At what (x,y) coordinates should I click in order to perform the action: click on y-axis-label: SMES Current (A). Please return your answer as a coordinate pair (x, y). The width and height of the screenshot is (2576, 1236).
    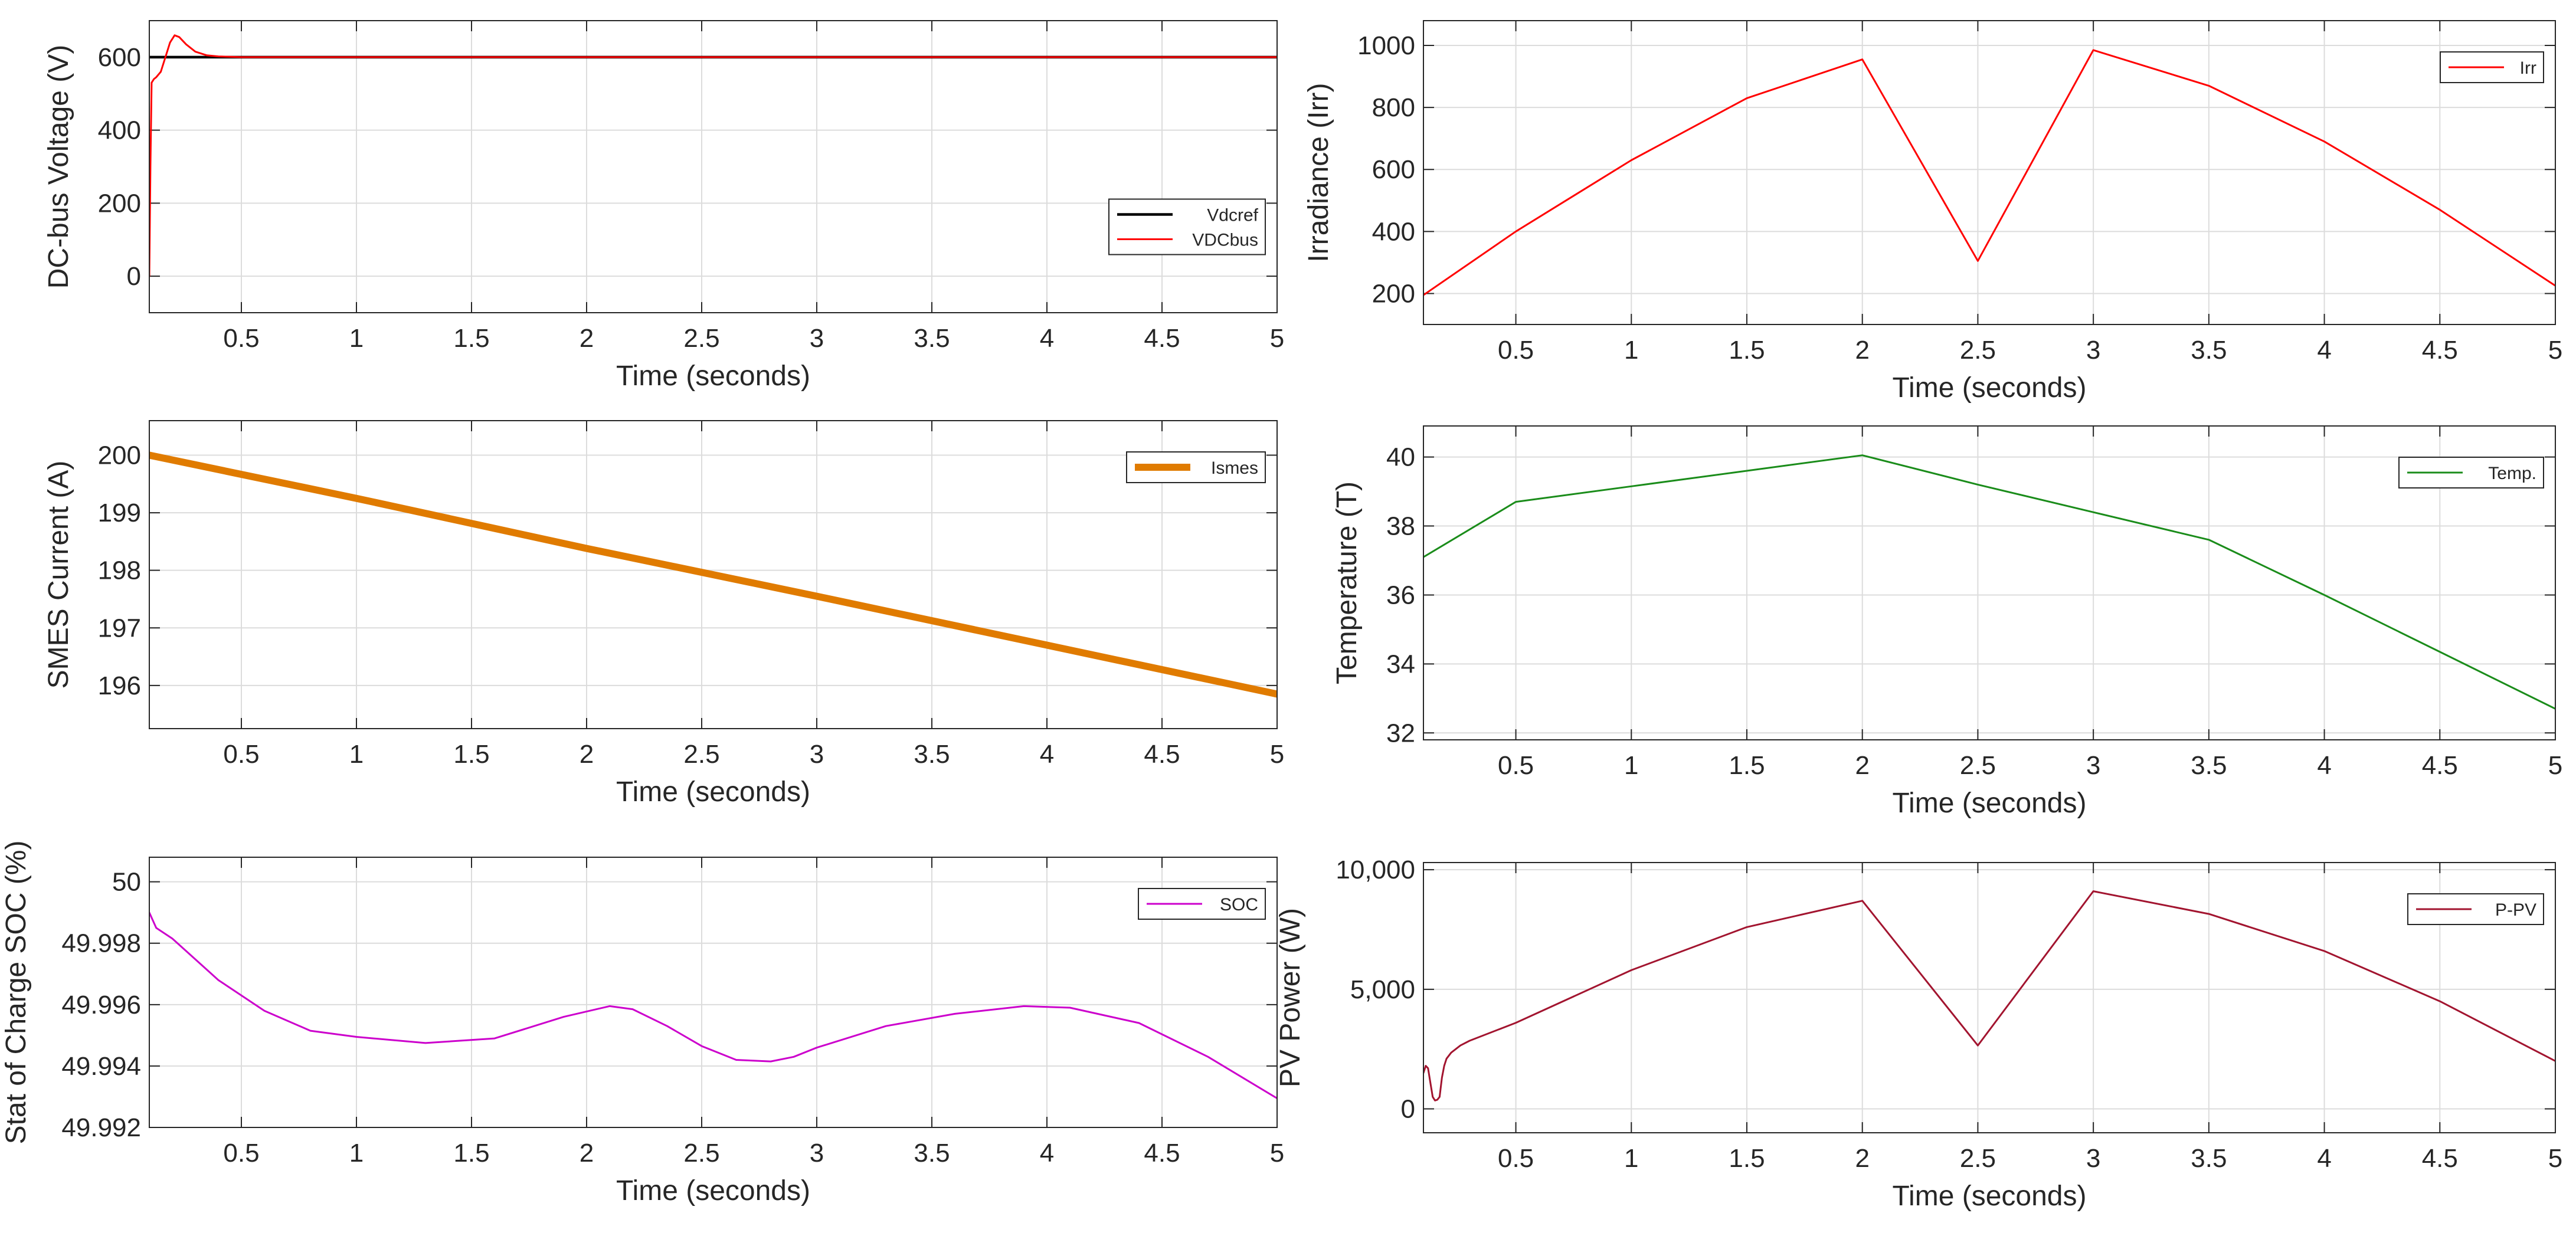
    Looking at the image, I should click on (59, 575).